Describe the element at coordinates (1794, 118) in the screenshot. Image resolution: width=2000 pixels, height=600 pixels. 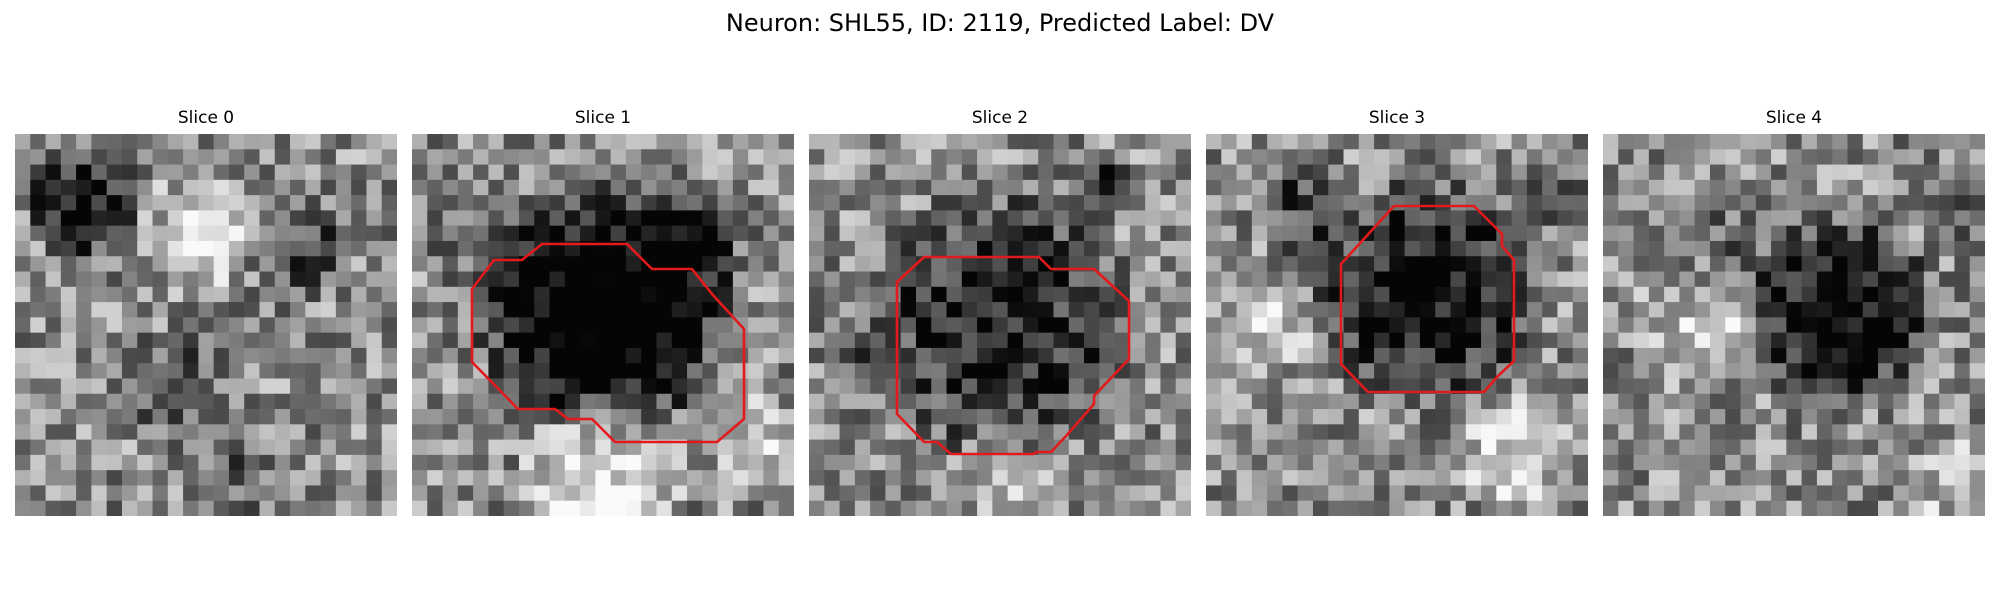
I see `slice-title: Slice 4` at that location.